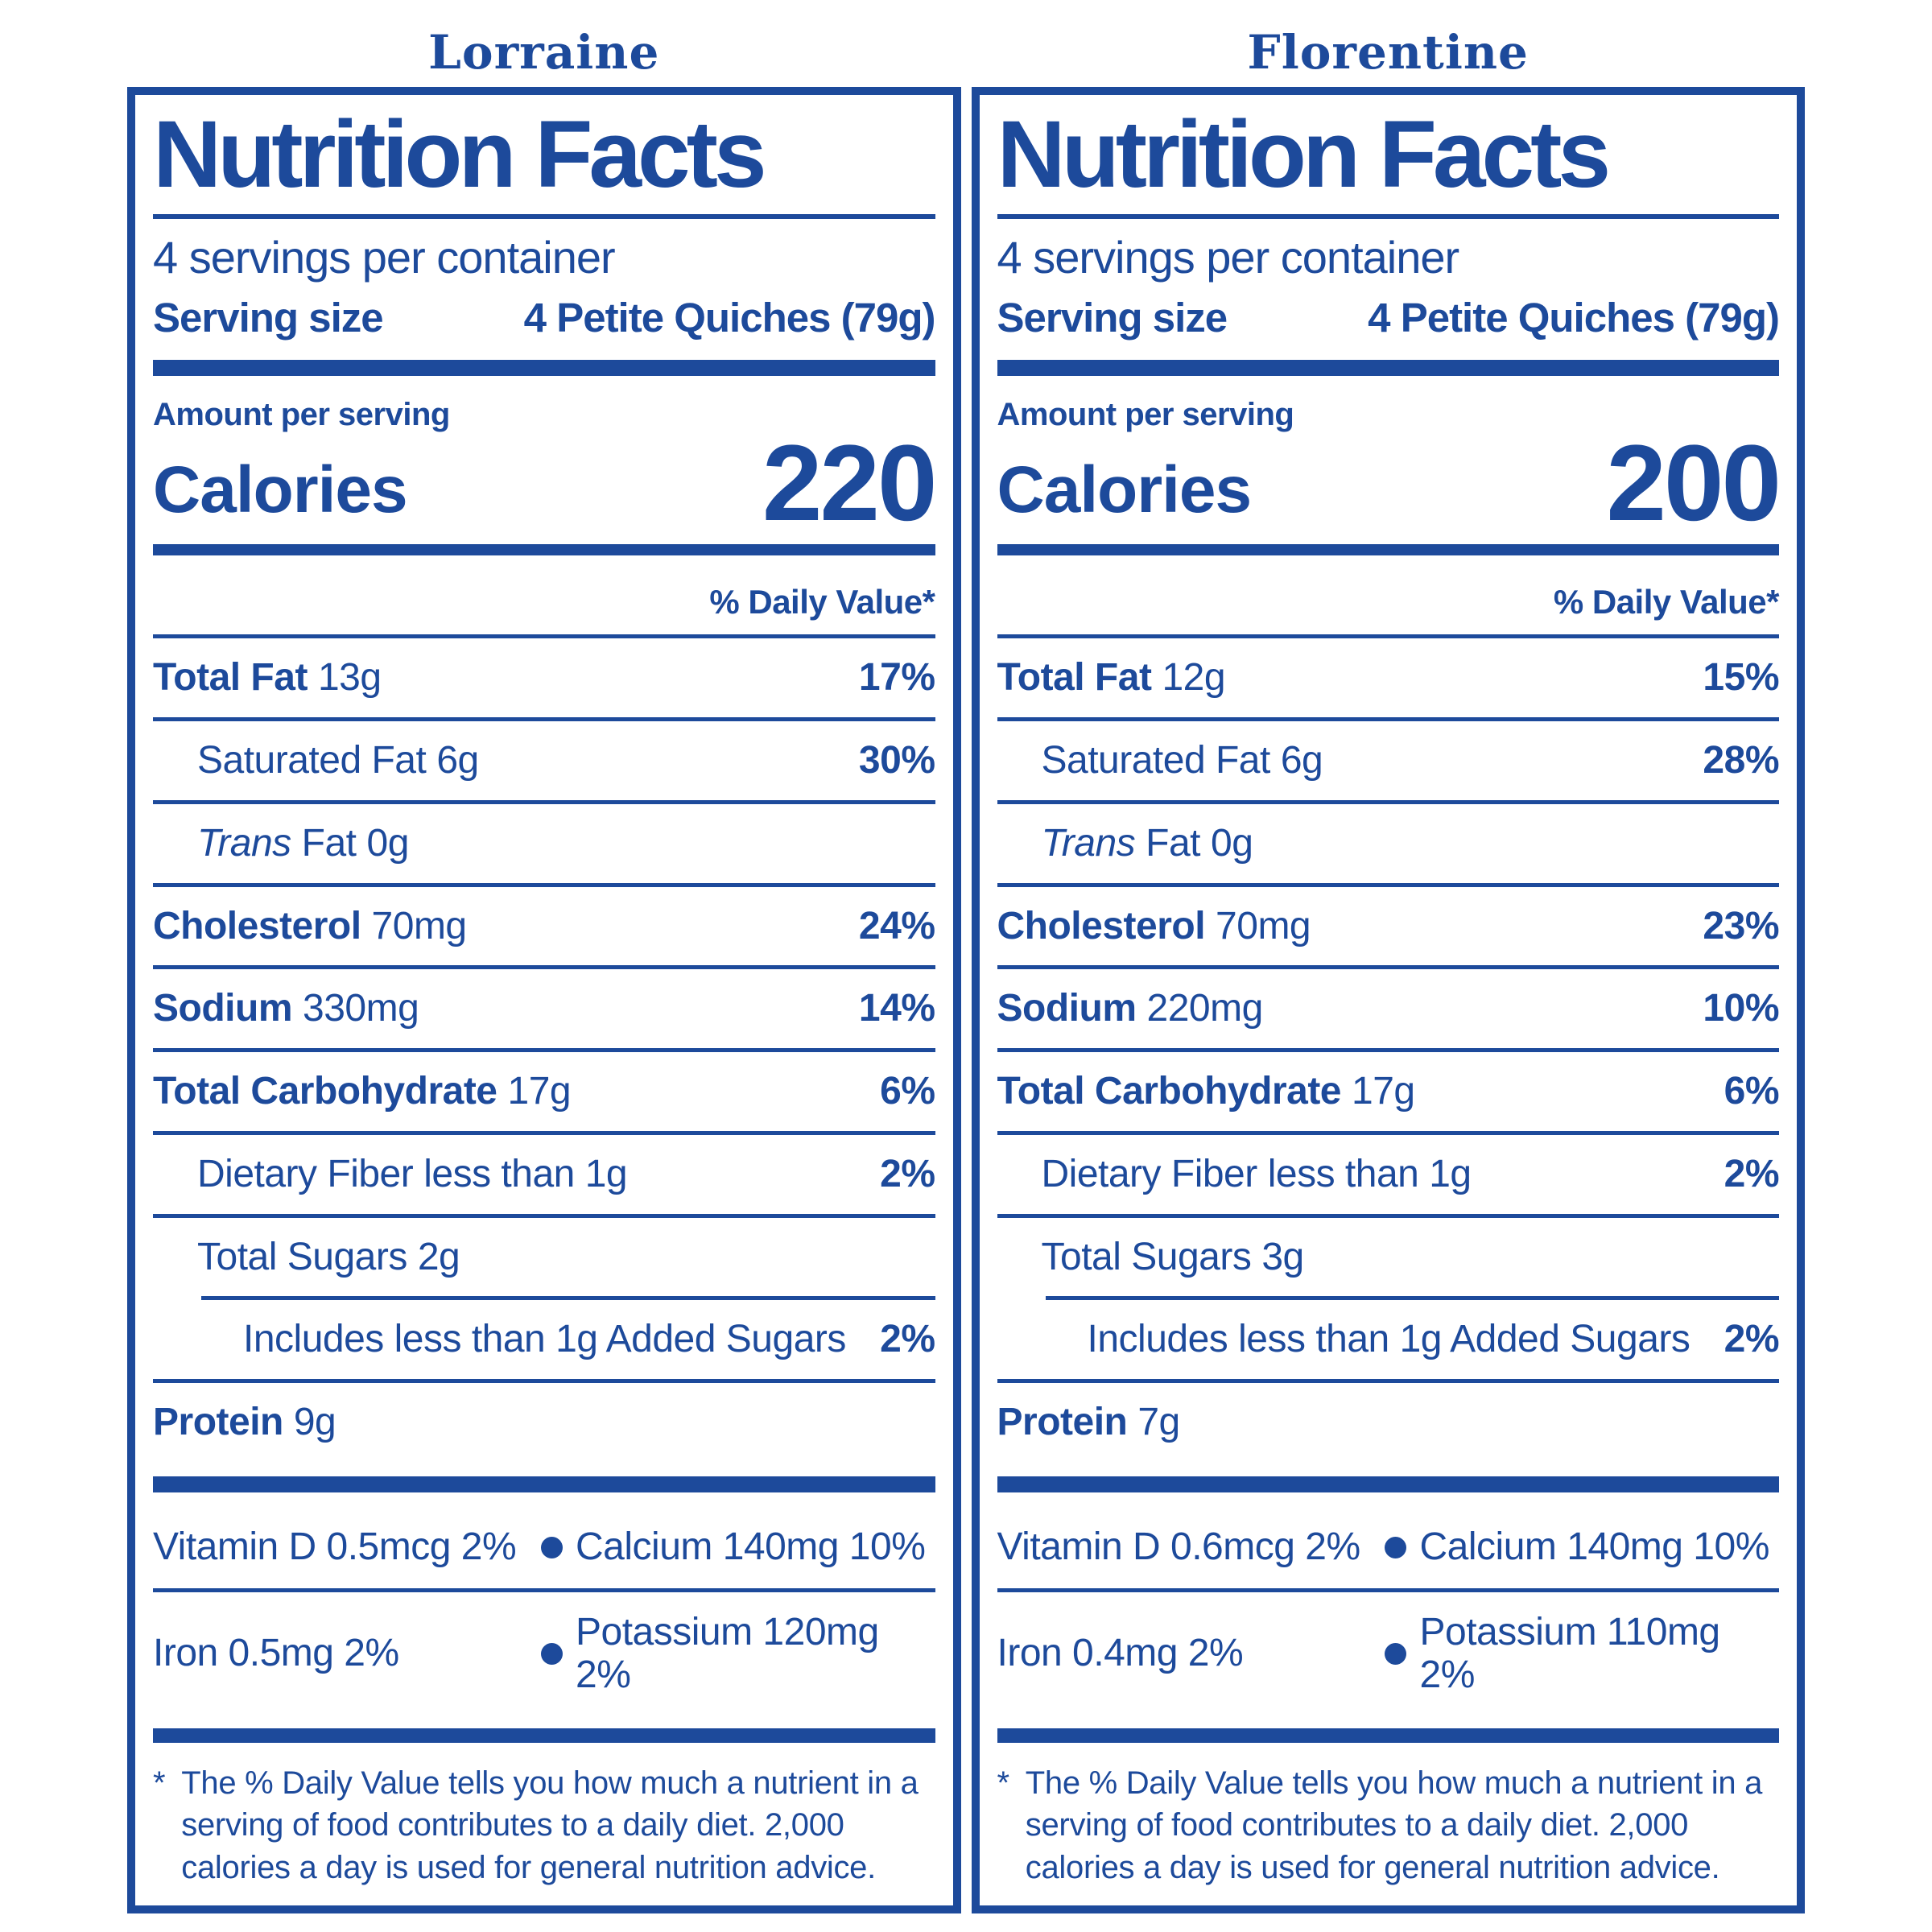 Image resolution: width=1932 pixels, height=1932 pixels. Describe the element at coordinates (1388, 1547) in the screenshot. I see `micro-row: Vitamin D 0.6mcg 2% Calcium 140mg 10%` at that location.